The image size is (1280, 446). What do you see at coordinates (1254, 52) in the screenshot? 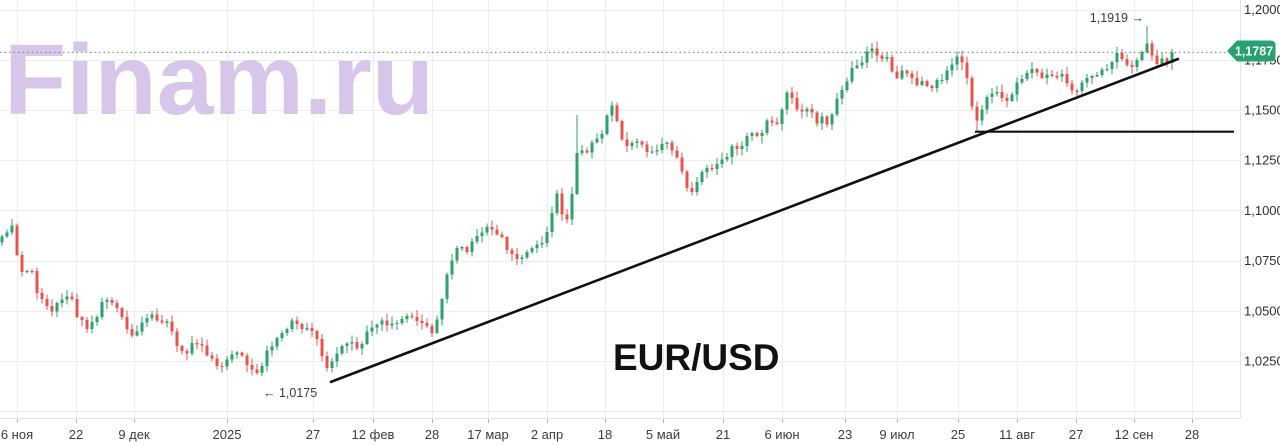
I see `badge-price: 1,1787` at bounding box center [1254, 52].